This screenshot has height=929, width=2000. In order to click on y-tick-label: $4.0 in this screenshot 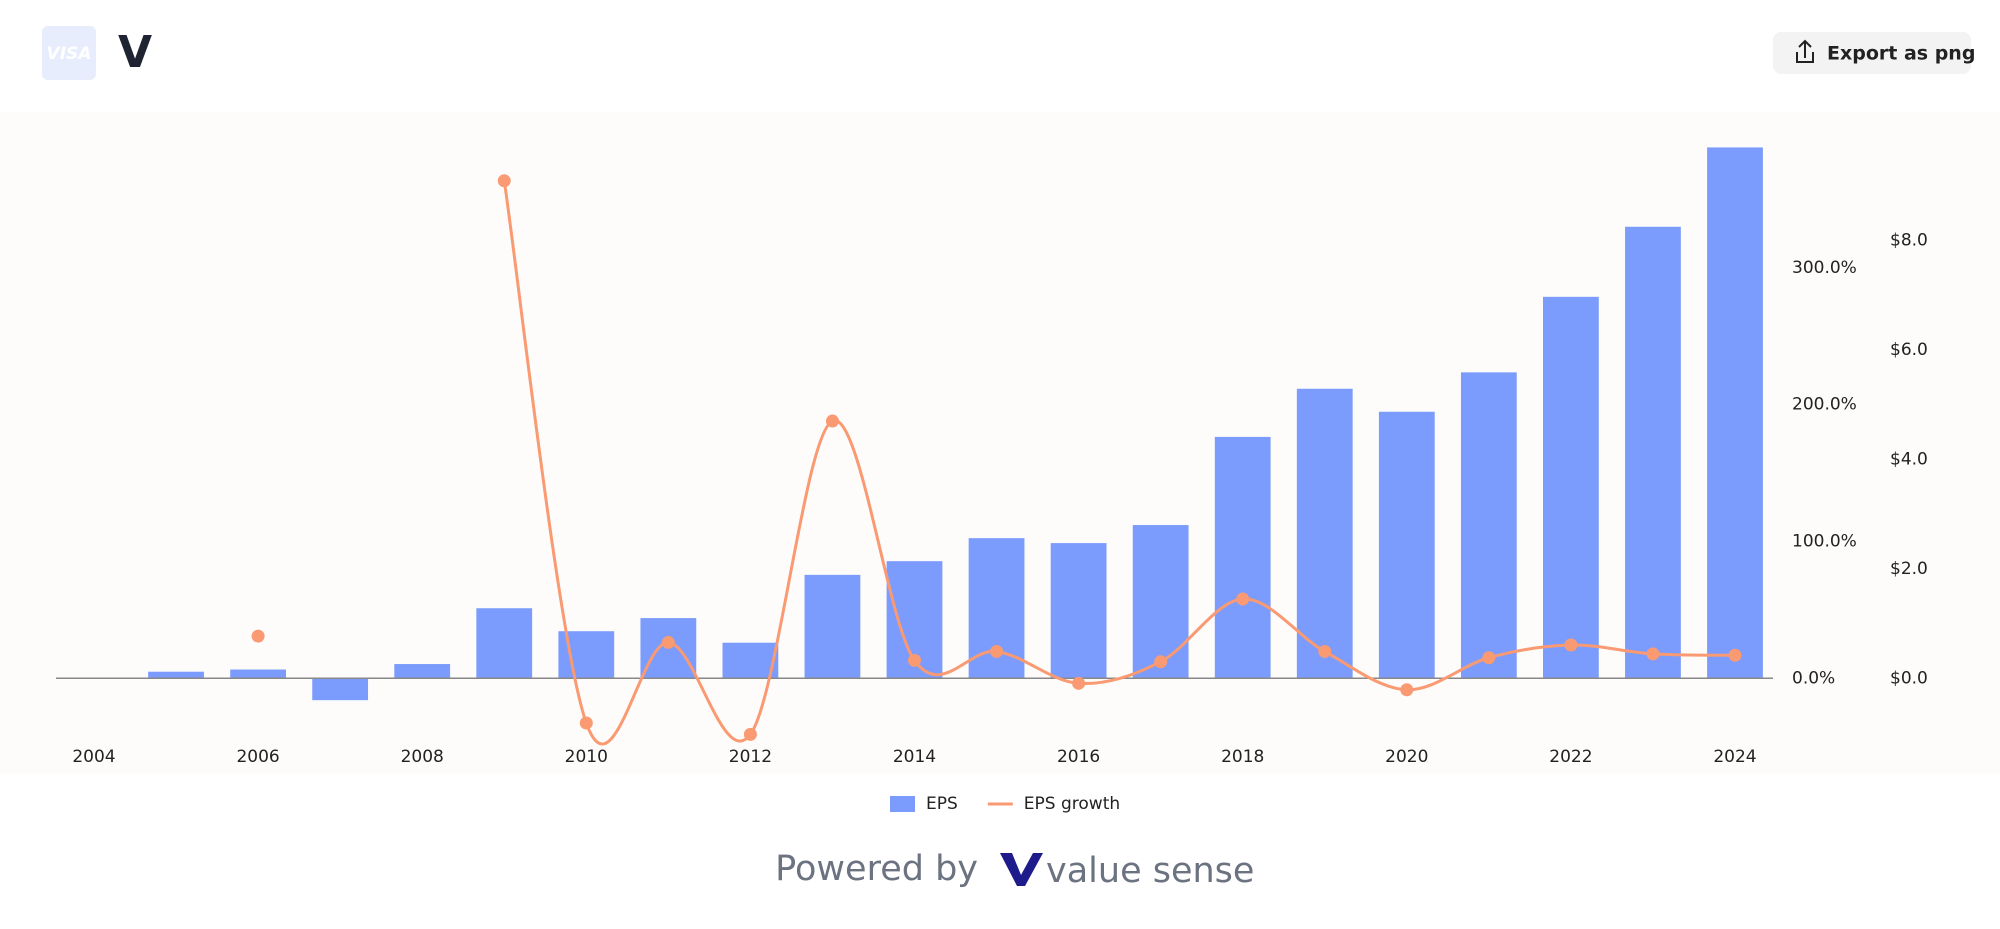, I will do `click(1909, 459)`.